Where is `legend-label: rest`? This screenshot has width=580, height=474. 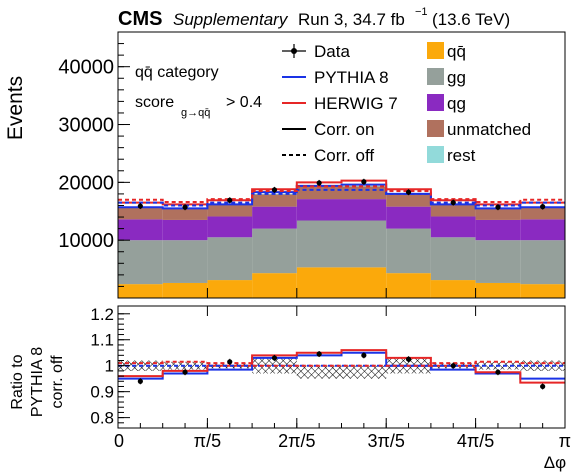
legend-label: rest is located at coordinates (461, 155).